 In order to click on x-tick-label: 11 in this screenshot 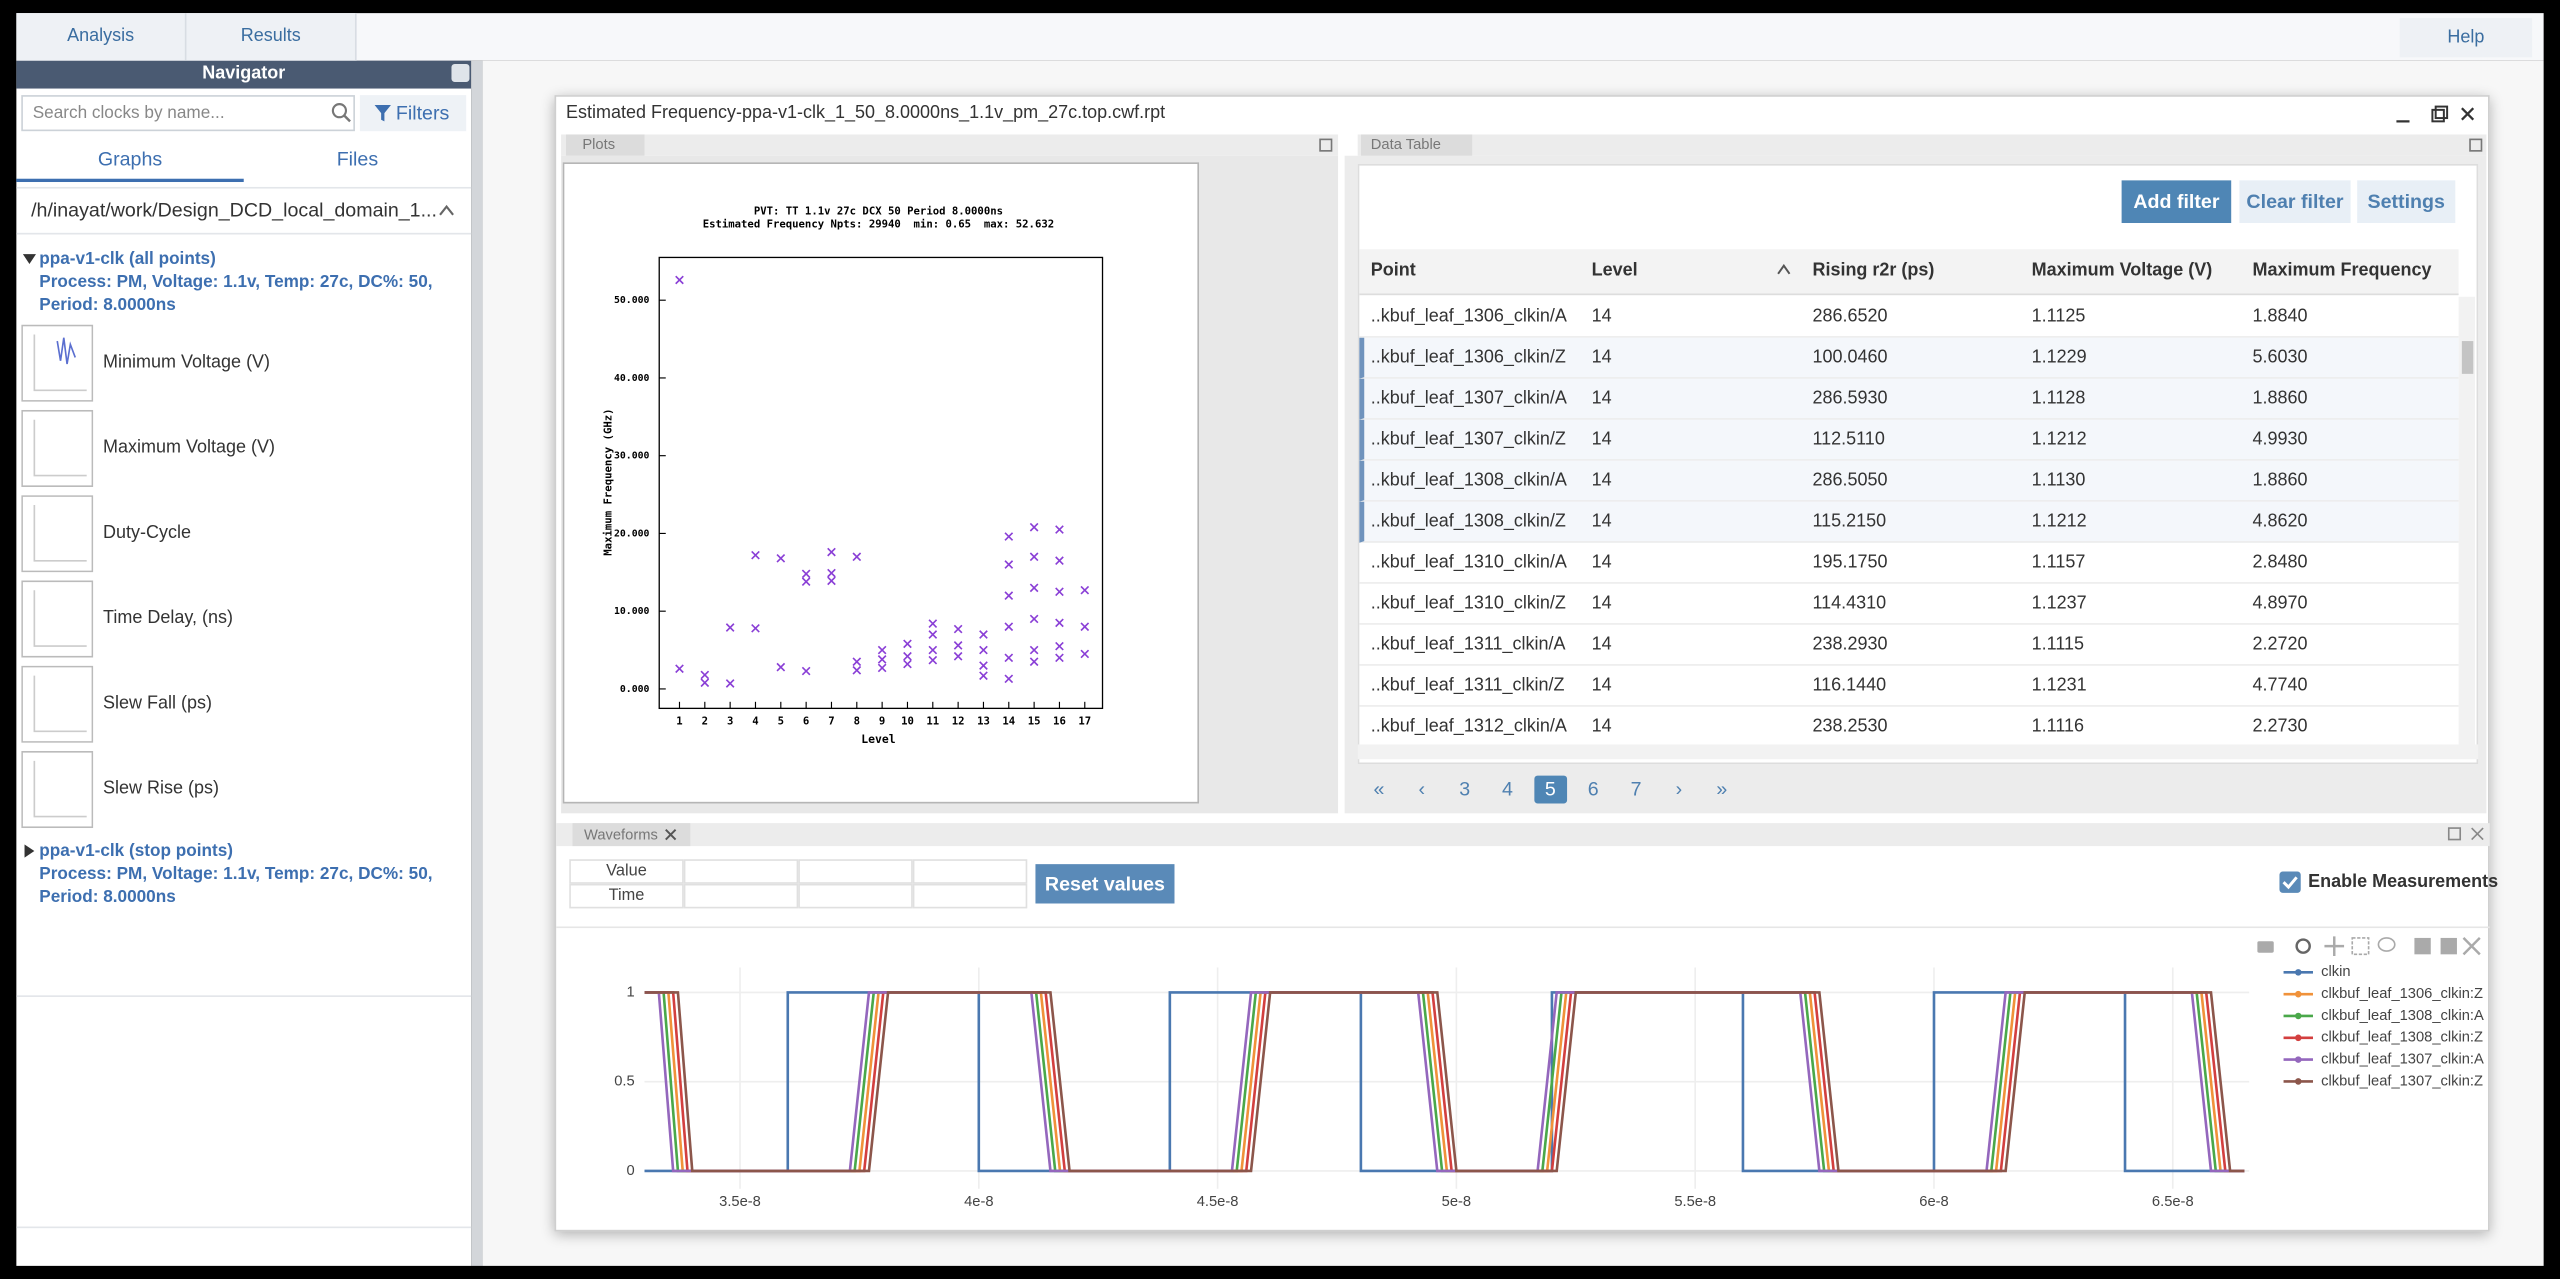, I will do `click(932, 720)`.